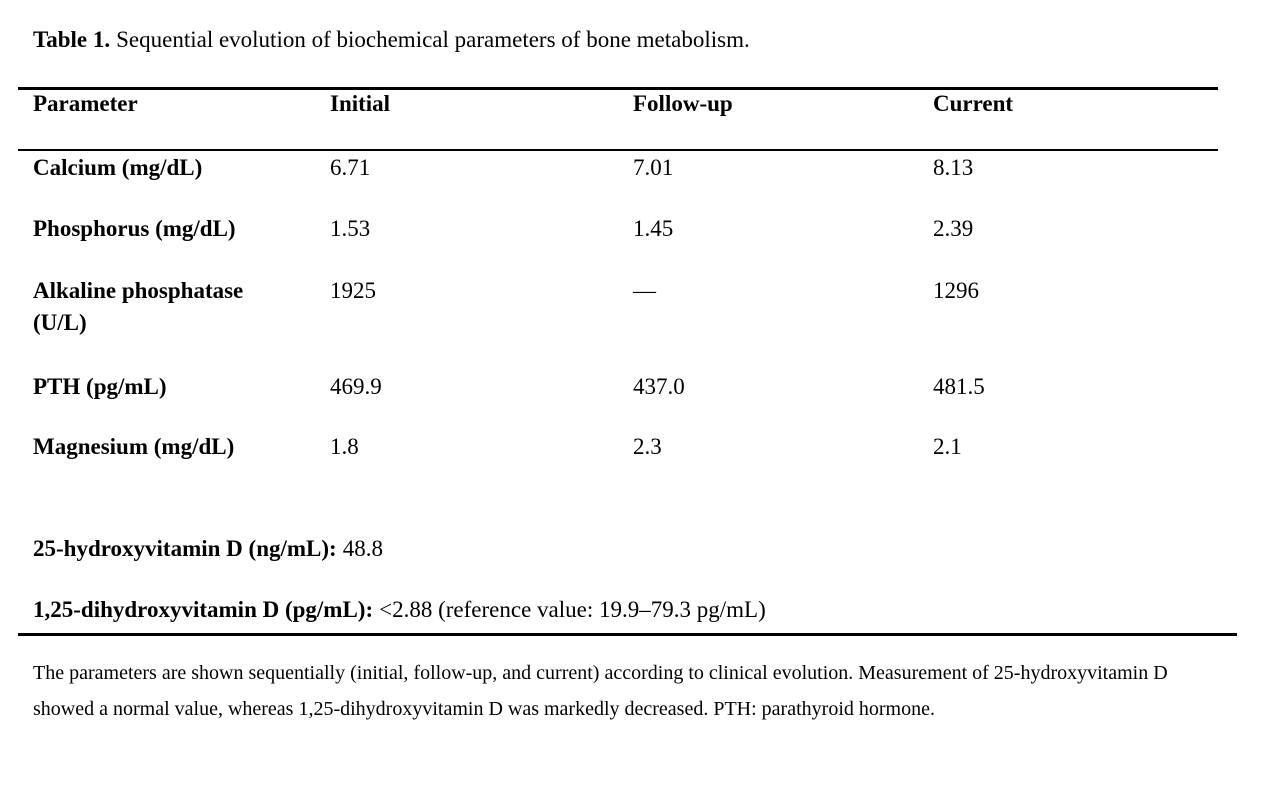 Image resolution: width=1270 pixels, height=799 pixels. What do you see at coordinates (350, 228) in the screenshot?
I see `row-initial-value: 1.53` at bounding box center [350, 228].